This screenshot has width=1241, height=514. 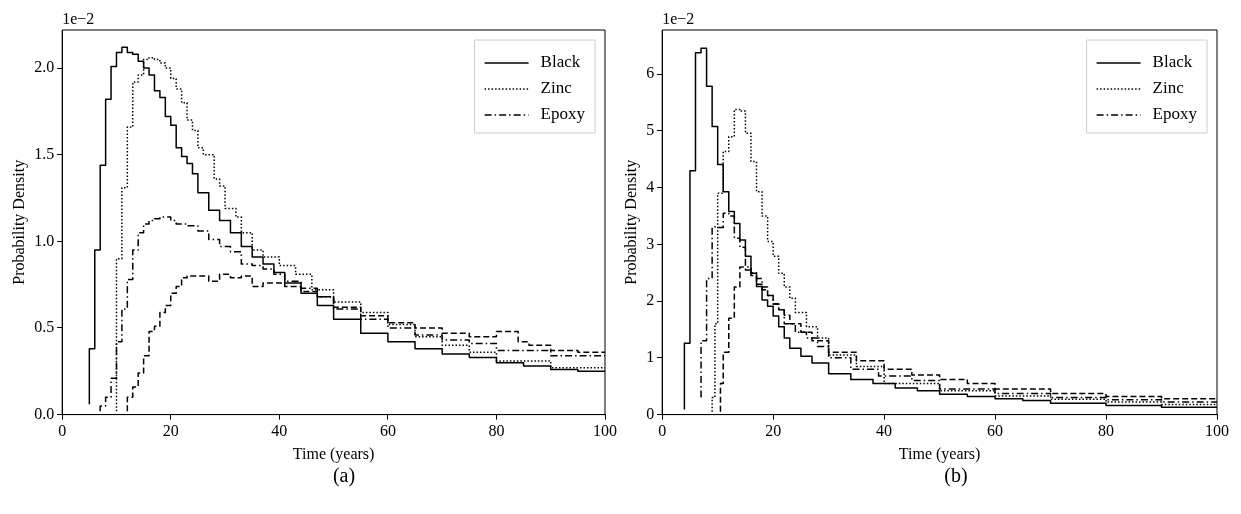 I want to click on y-tick-label: 1.0, so click(x=44, y=240).